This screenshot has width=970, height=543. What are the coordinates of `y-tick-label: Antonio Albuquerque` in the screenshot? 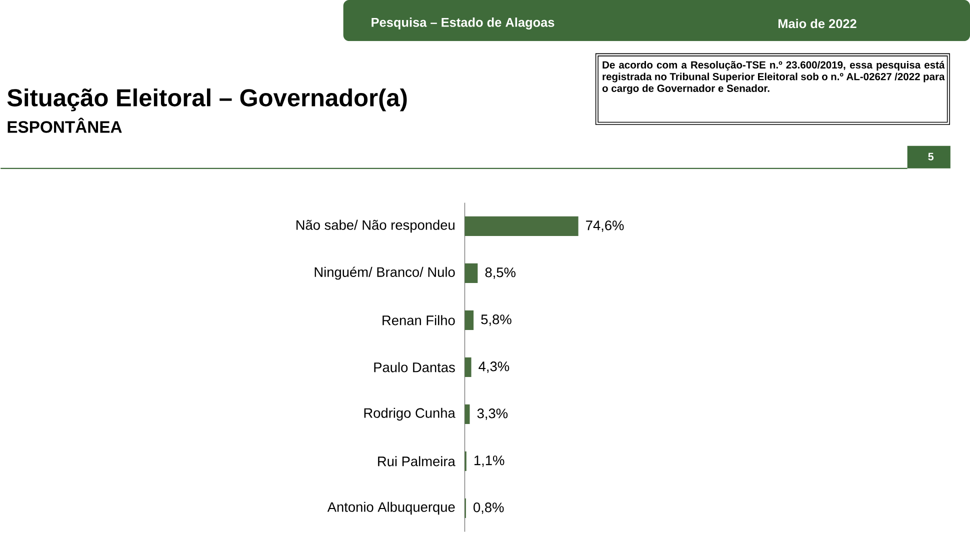 It's located at (391, 508).